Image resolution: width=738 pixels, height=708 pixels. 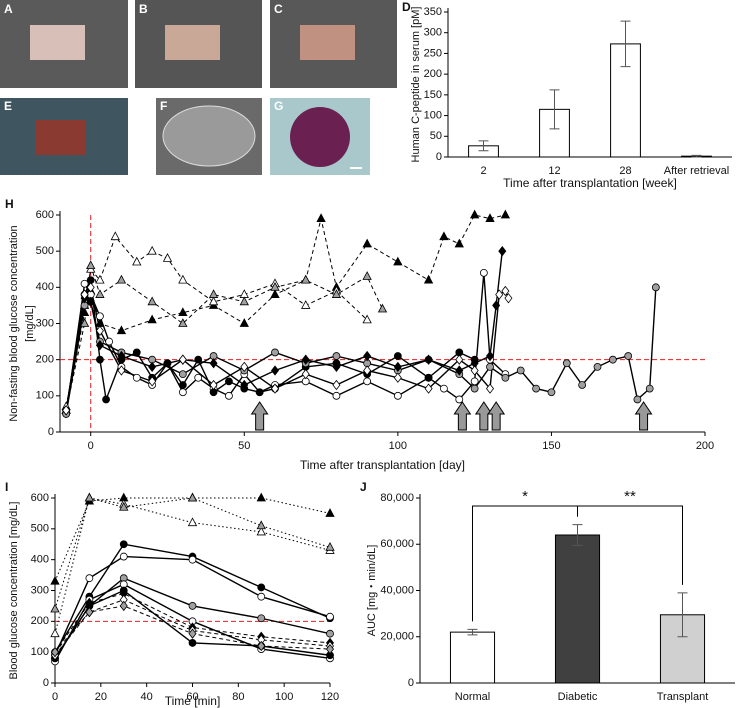 I want to click on x-tick-label: 100, so click(x=284, y=697).